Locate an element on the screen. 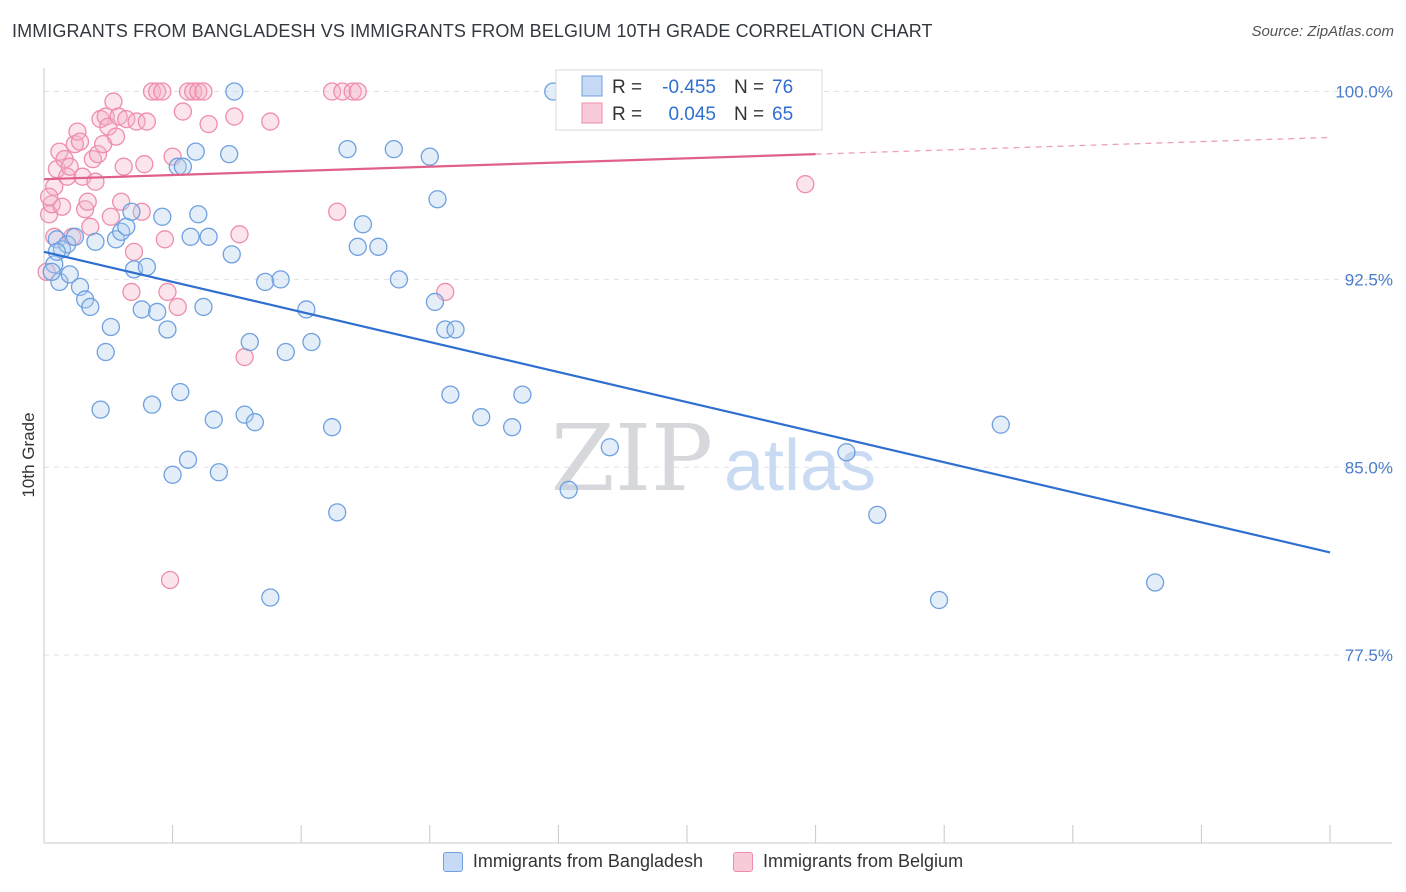 The height and width of the screenshot is (892, 1406). bottom-legend-swatch-belgium is located at coordinates (743, 861).